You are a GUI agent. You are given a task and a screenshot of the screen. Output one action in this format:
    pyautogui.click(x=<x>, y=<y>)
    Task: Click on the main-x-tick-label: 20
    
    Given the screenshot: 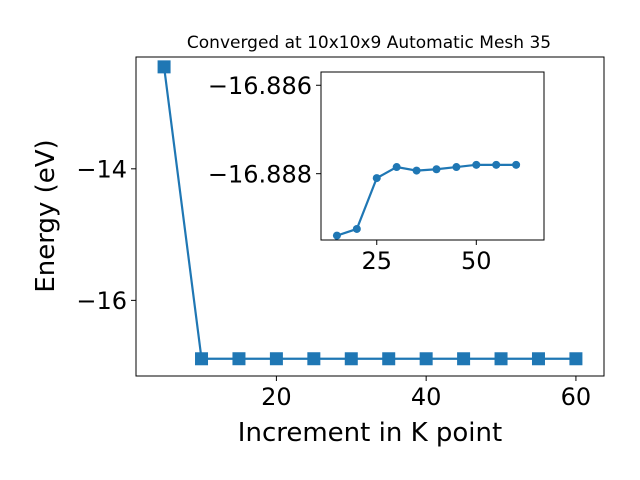 What is the action you would take?
    pyautogui.click(x=276, y=397)
    